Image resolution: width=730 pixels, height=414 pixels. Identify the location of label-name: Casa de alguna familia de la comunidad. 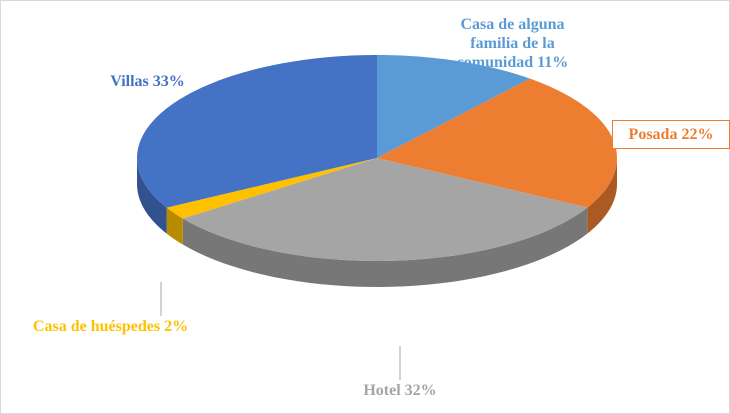
(510, 43).